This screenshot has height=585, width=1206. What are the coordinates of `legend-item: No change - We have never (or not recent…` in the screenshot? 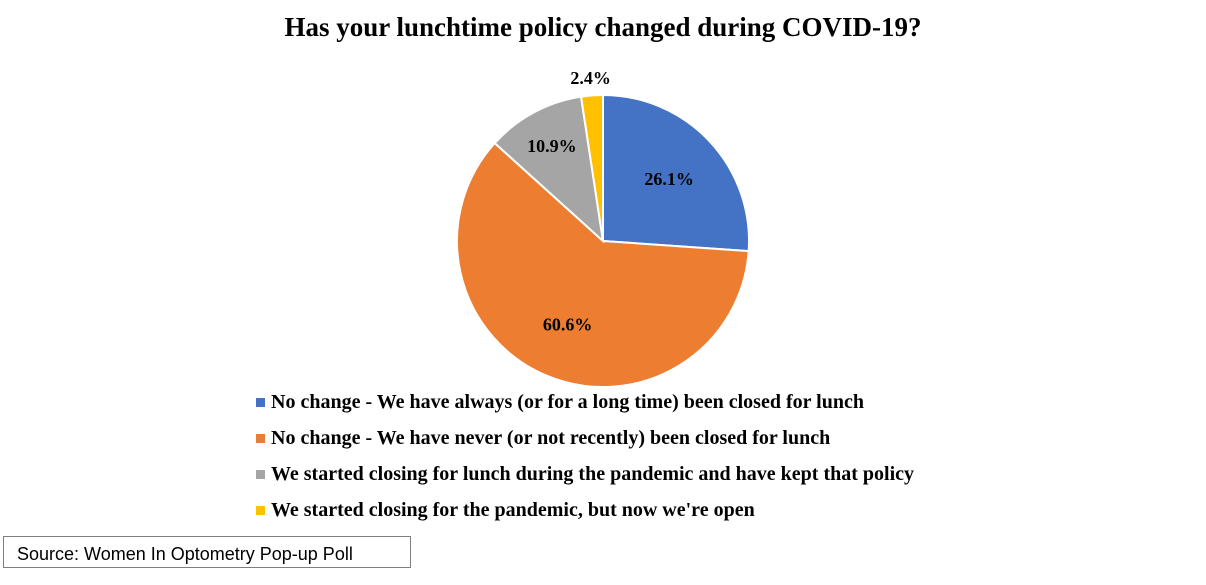 It's located at (585, 438).